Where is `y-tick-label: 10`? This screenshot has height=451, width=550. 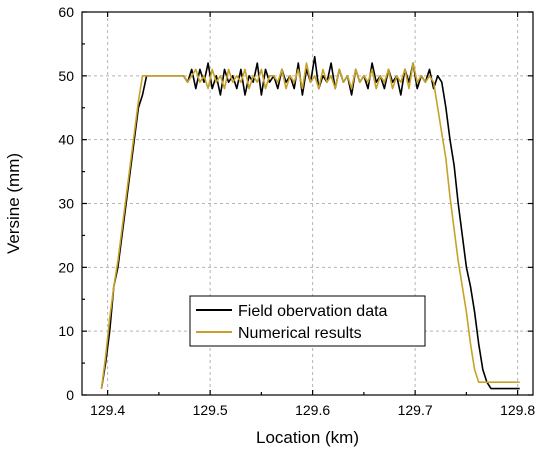
y-tick-label: 10 is located at coordinates (66, 331).